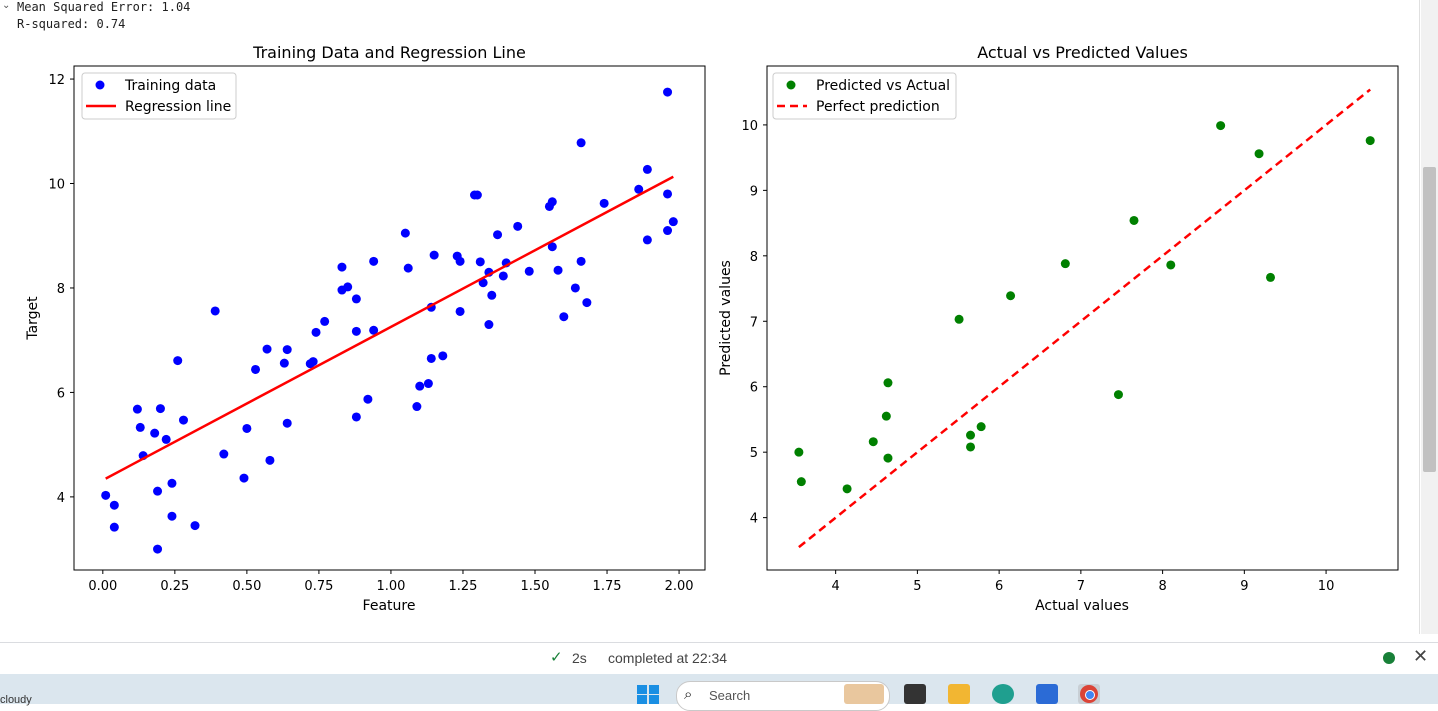 The height and width of the screenshot is (711, 1438). I want to click on legend-label: Training data, so click(170, 86).